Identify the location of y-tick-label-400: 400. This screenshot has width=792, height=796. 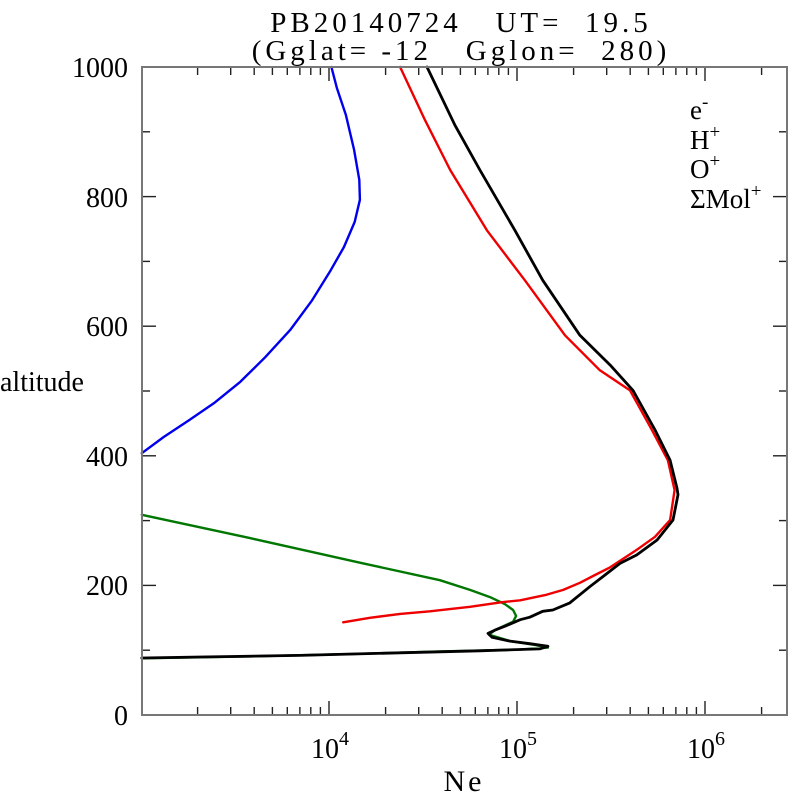
(107, 457).